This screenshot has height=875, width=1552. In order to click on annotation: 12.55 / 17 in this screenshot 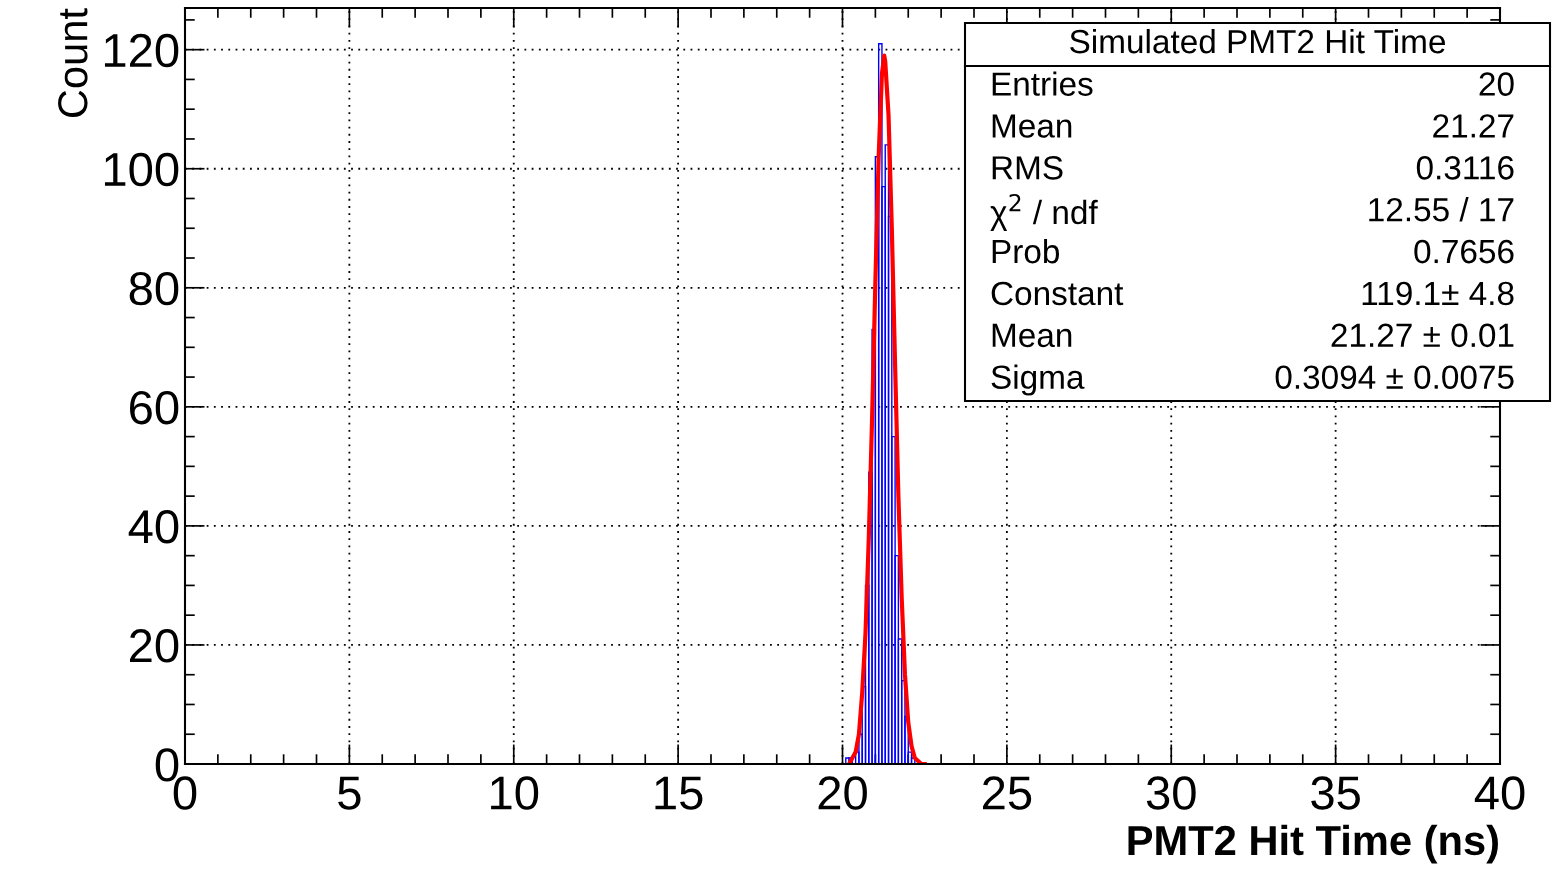, I will do `click(1441, 209)`.